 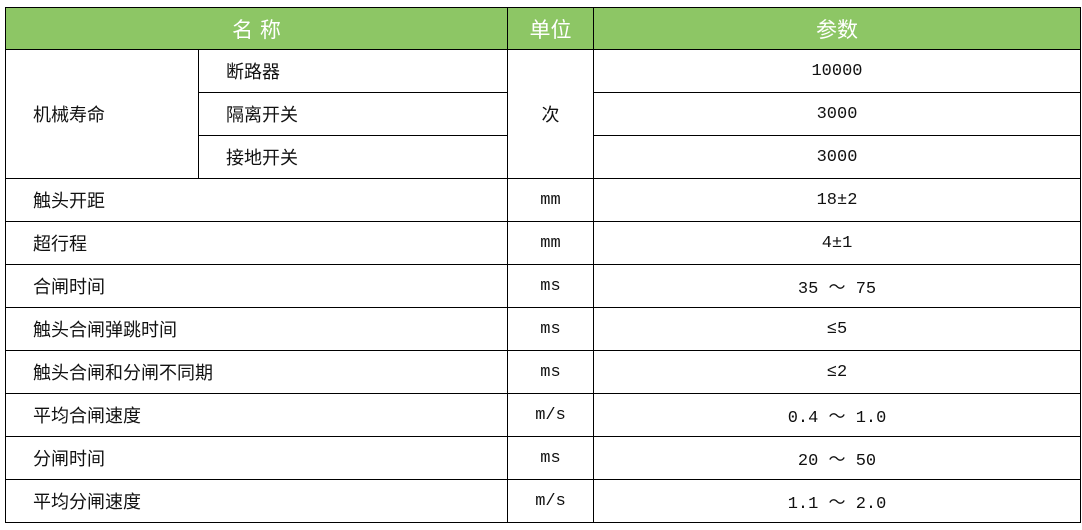 I want to click on row-value: 20 ～ 50, so click(x=837, y=458).